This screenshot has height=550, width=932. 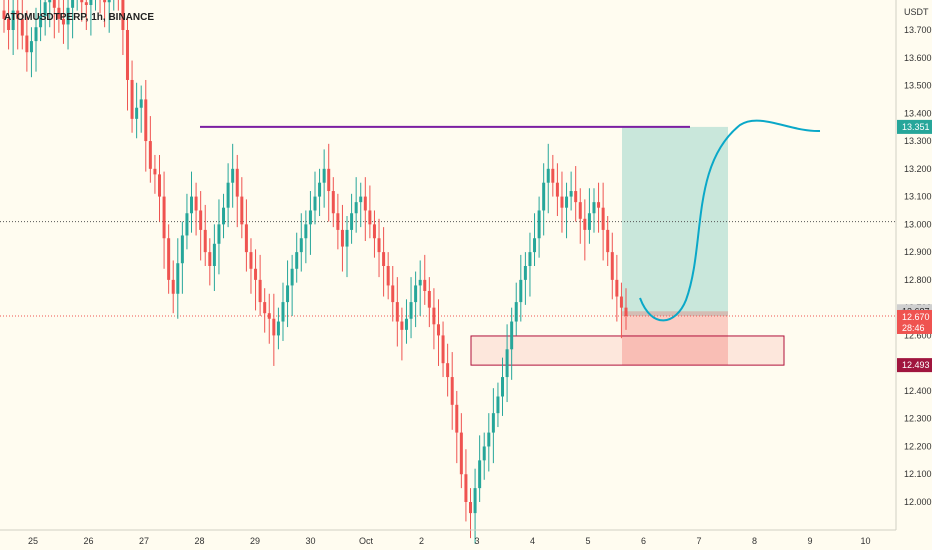 I want to click on y-tick-label: 12.800, so click(x=918, y=280).